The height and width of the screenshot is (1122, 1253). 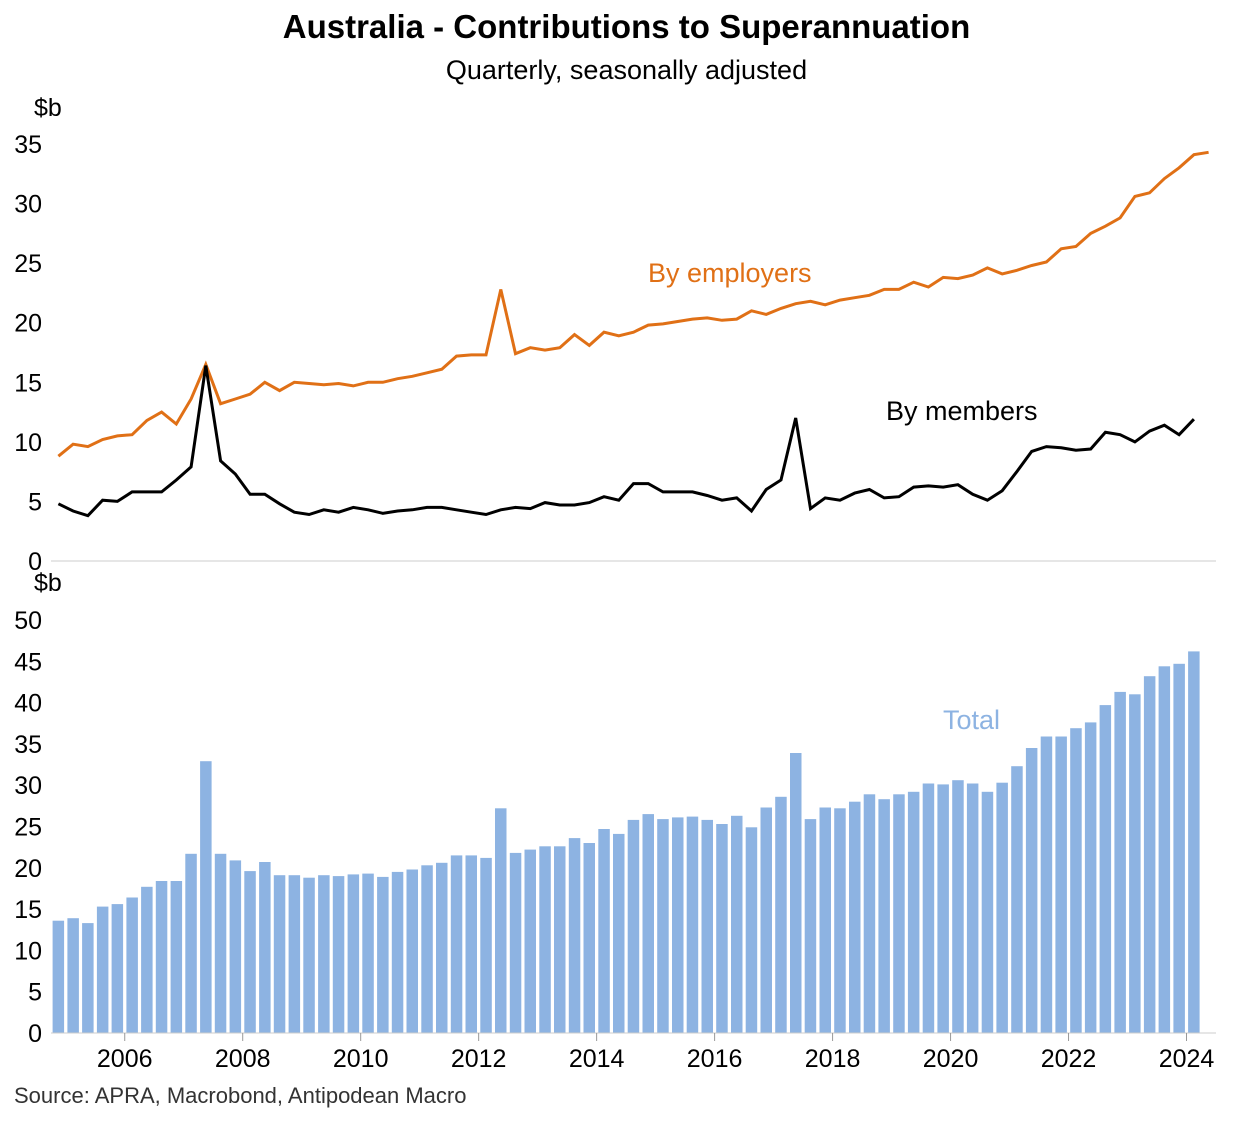 What do you see at coordinates (730, 273) in the screenshot?
I see `annotation-by-employers: By employers` at bounding box center [730, 273].